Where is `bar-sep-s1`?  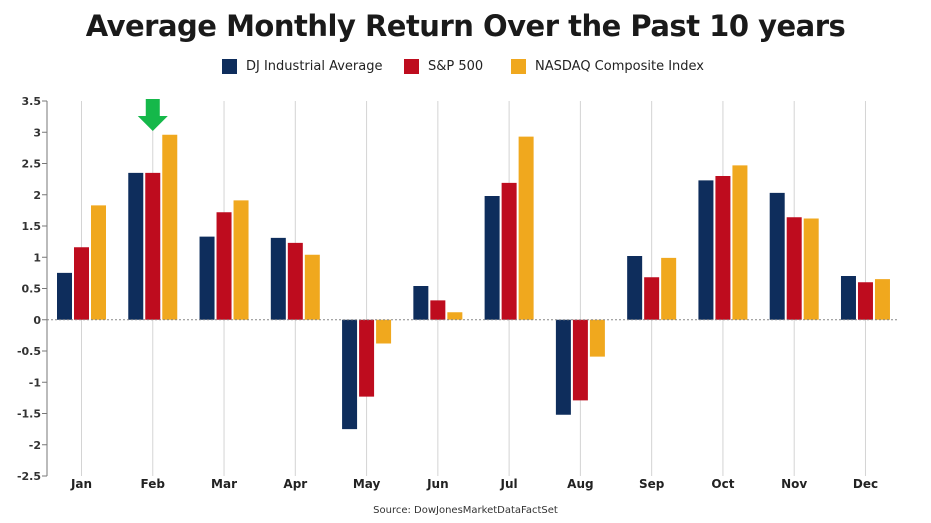 bar-sep-s1 is located at coordinates (652, 298).